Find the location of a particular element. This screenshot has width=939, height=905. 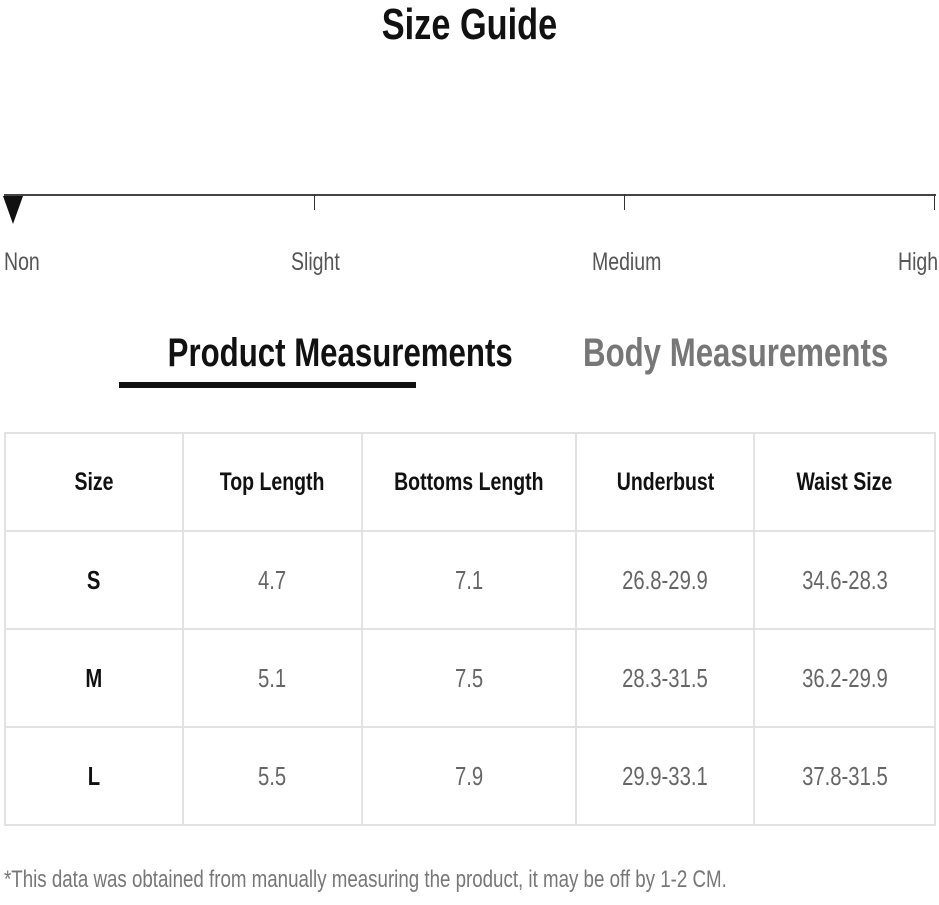

cell: 26.8-29.9 is located at coordinates (665, 580).